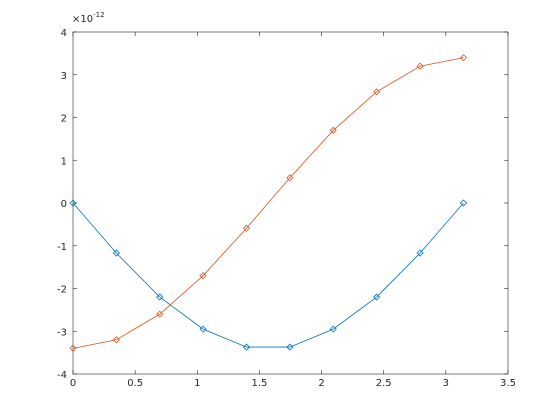 The height and width of the screenshot is (420, 560). I want to click on y-tick-label: 0, so click(64, 204).